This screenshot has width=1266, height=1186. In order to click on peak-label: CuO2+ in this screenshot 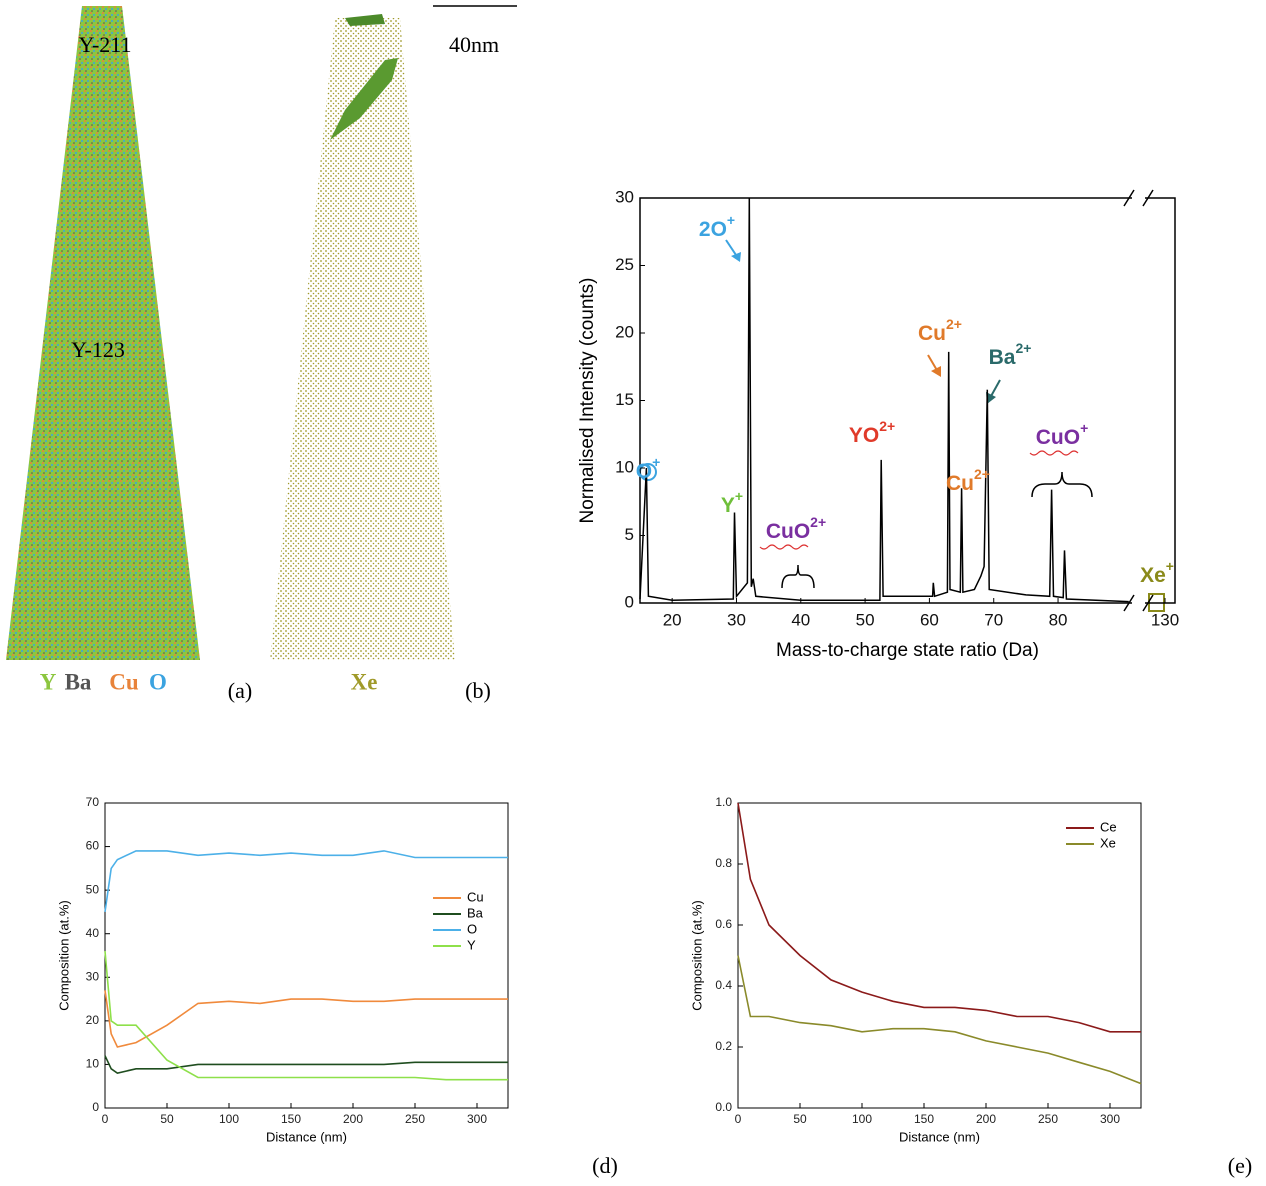, I will do `click(796, 528)`.